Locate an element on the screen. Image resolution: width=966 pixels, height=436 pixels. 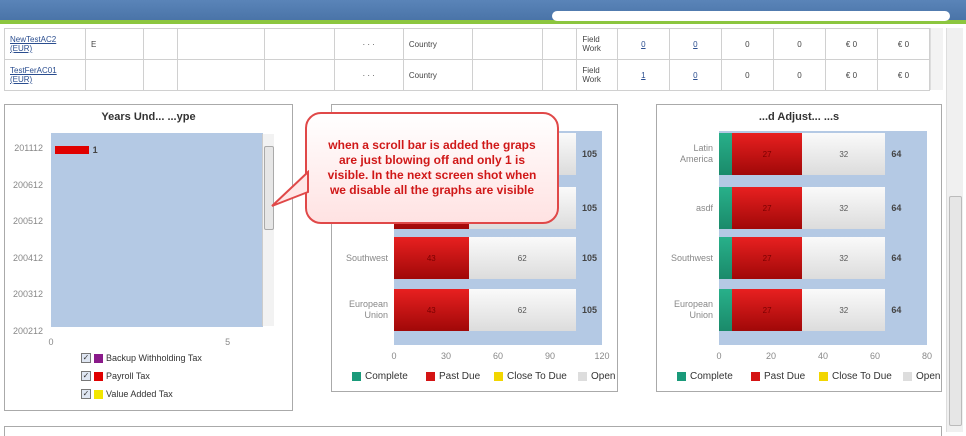
category-label: European is located at coordinates (368, 304).